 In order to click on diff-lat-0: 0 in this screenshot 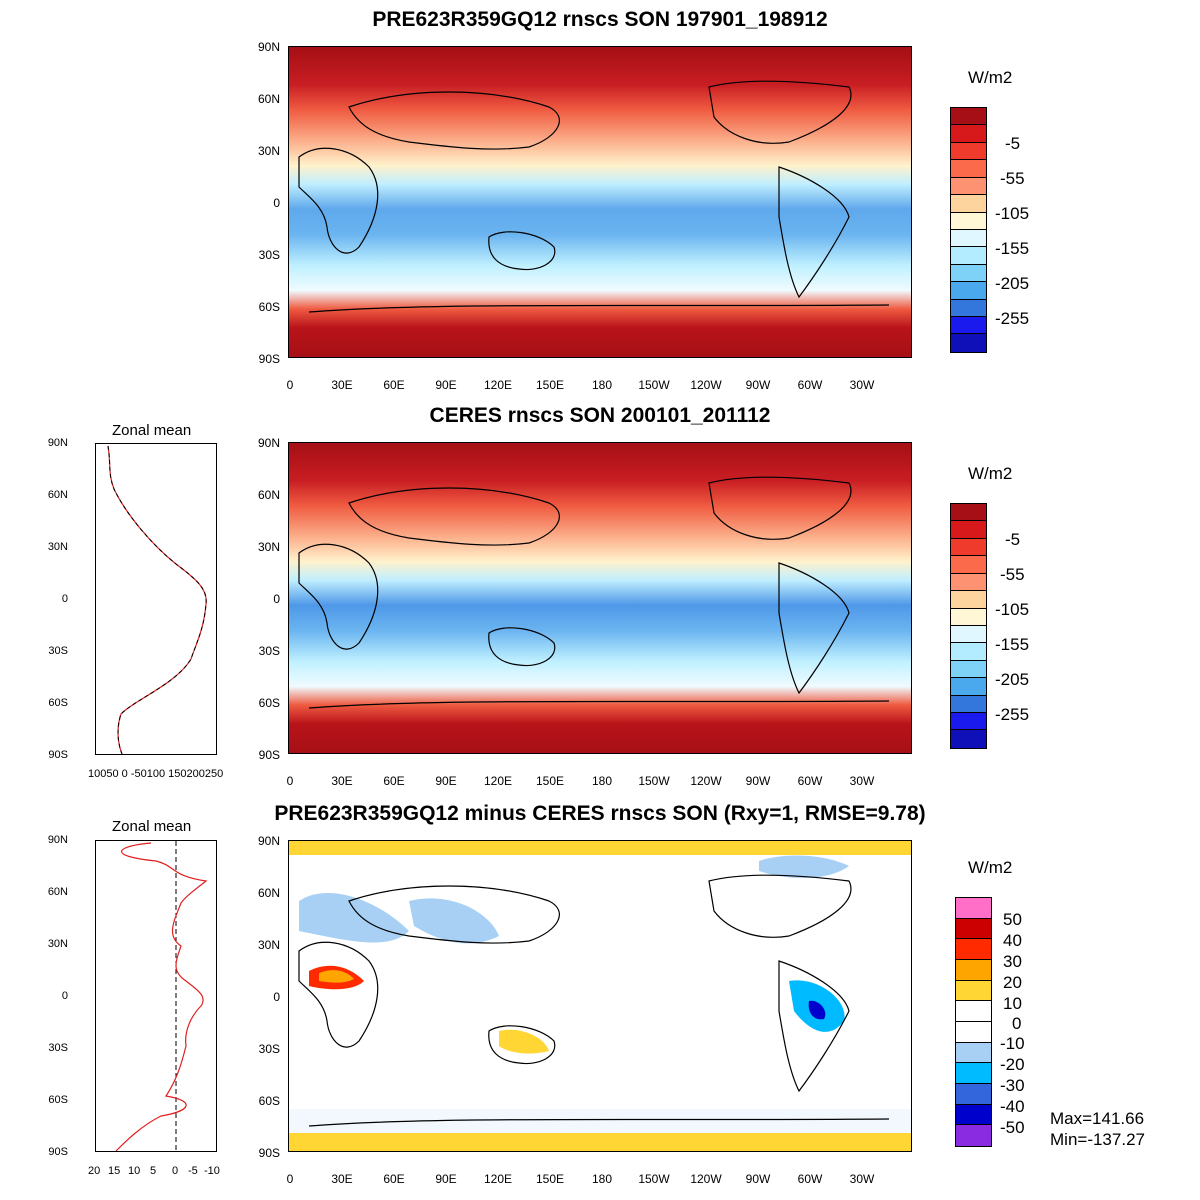, I will do `click(276, 997)`.